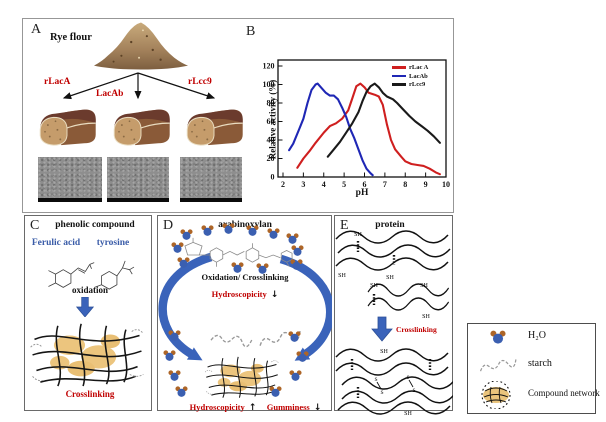 The width and height of the screenshot is (606, 422). I want to click on svg-text: 3, so click(303, 184).